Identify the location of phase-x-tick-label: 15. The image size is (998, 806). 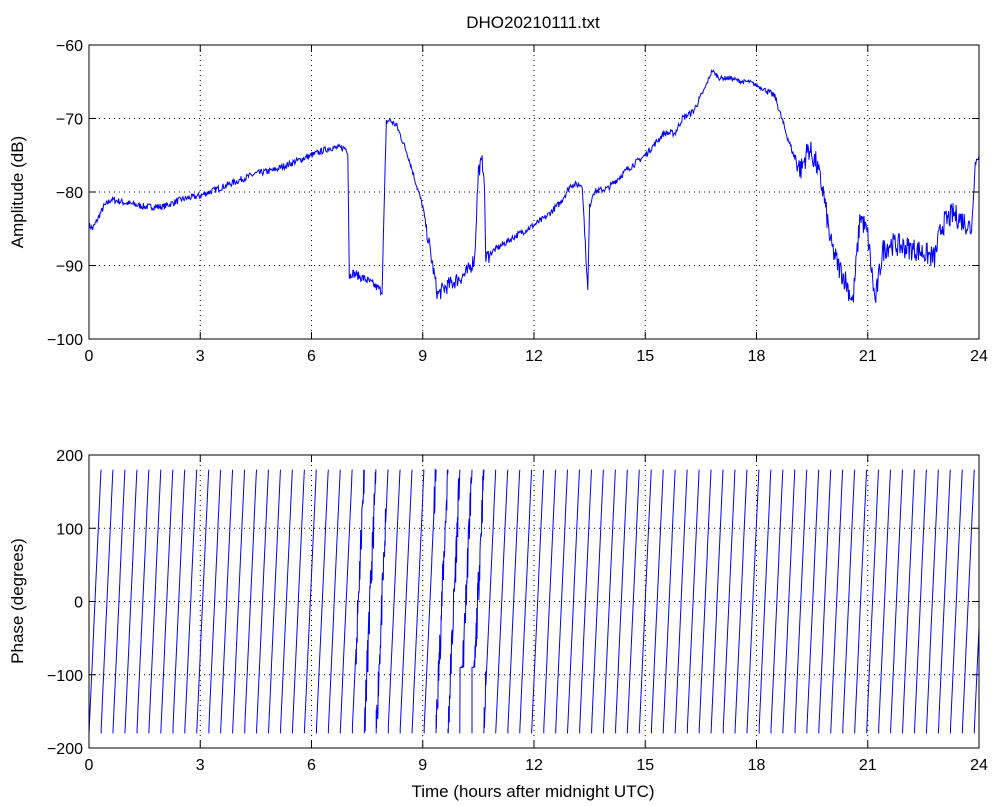
(645, 765).